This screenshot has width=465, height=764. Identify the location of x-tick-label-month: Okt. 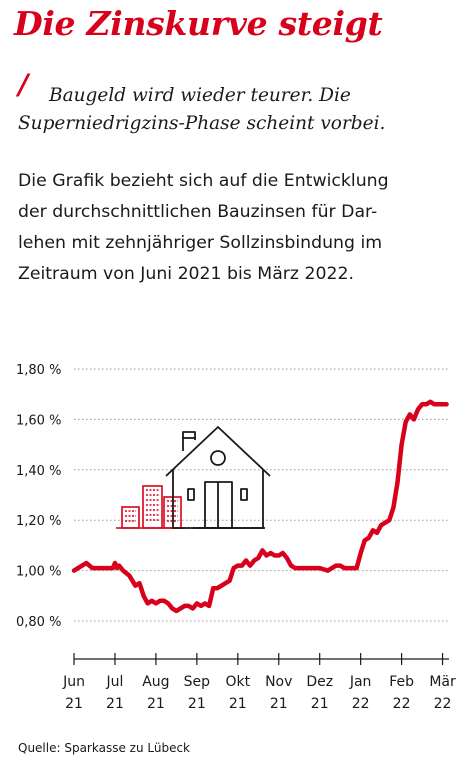
(237, 682).